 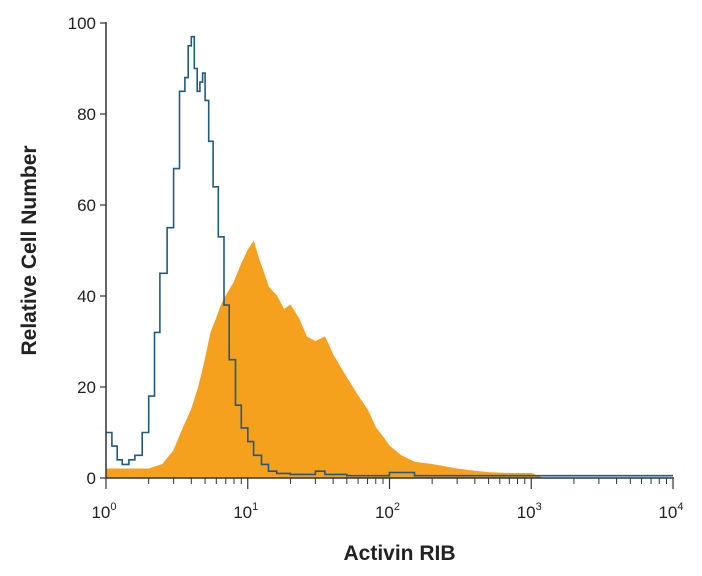 I want to click on x-tick-label: 10⁴, so click(x=670, y=511).